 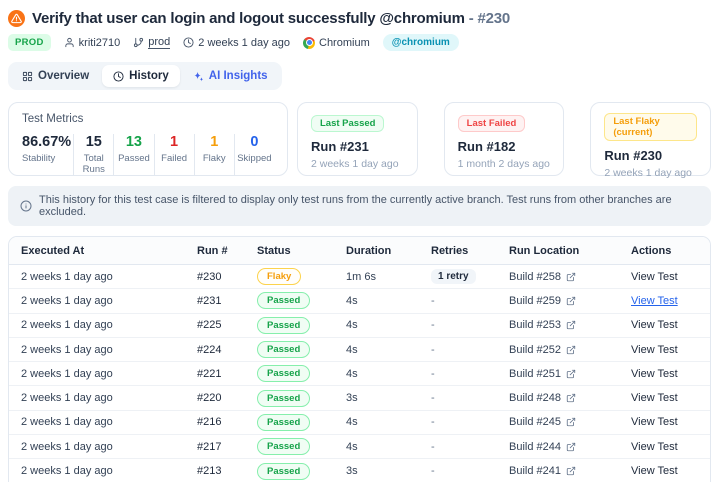 I want to click on cell-run-number: #216, so click(x=209, y=422).